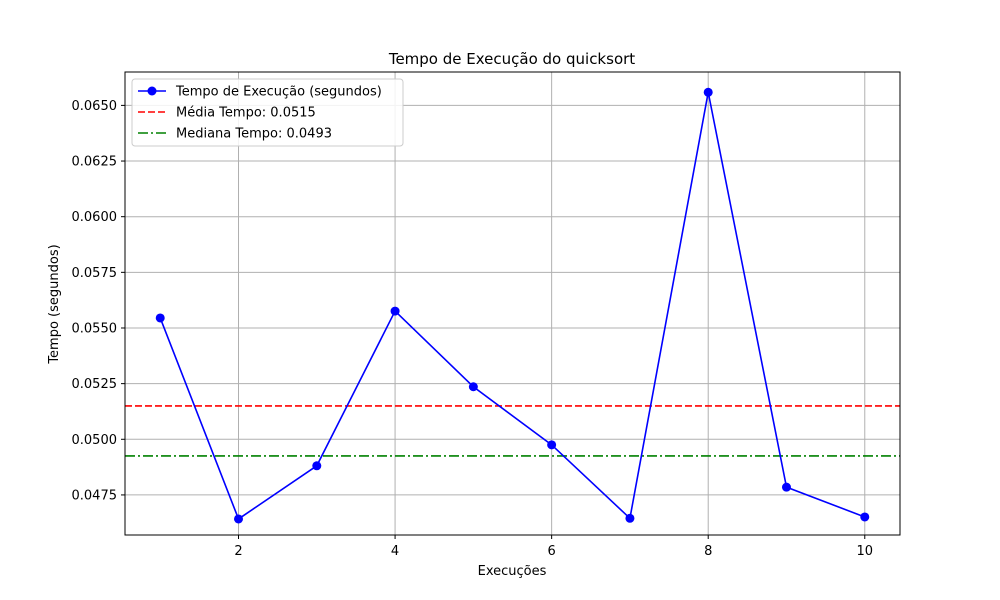 This screenshot has height=600, width=1000. Describe the element at coordinates (512, 571) in the screenshot. I see `x-axis-label: Execuções` at that location.